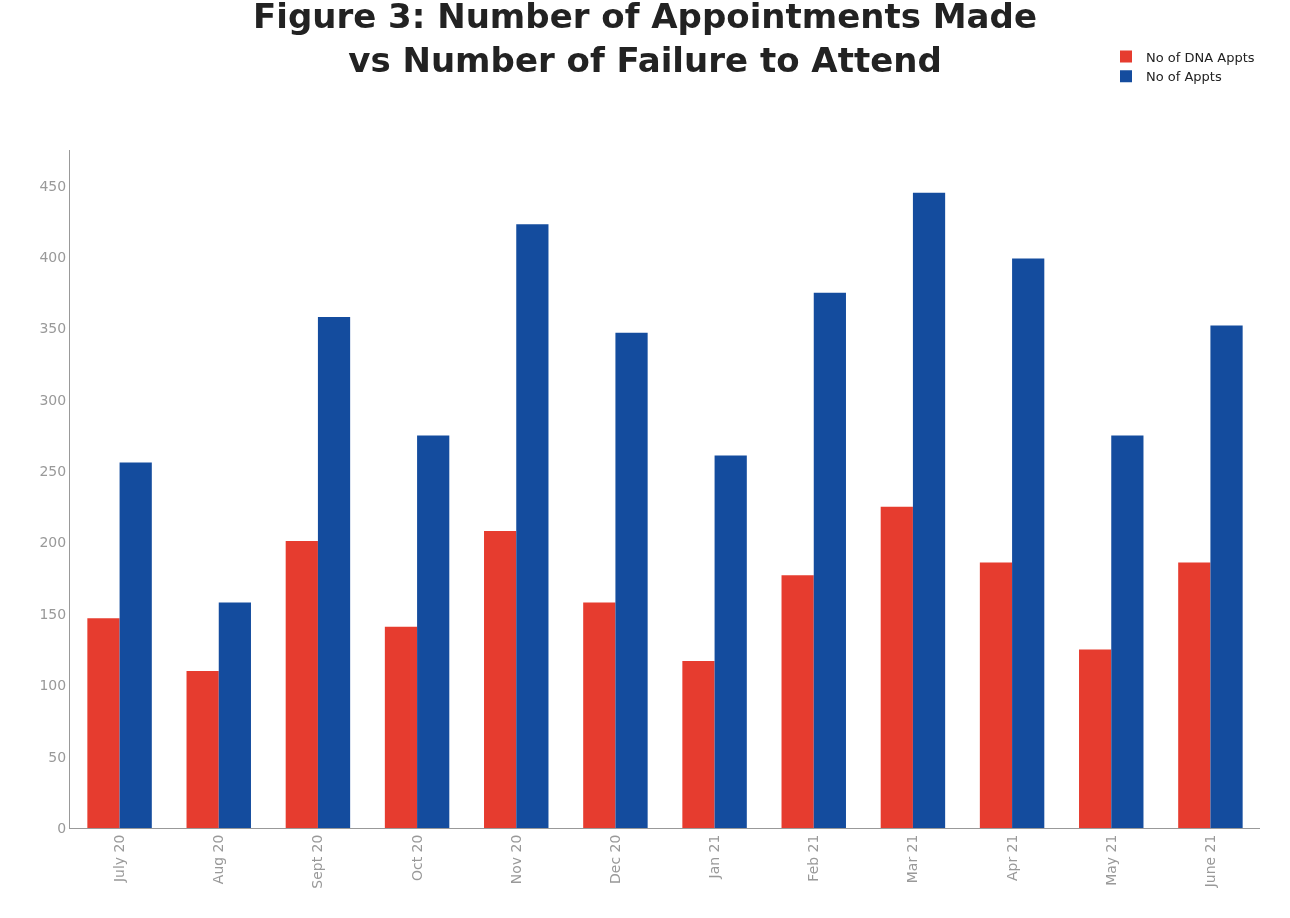 This screenshot has height=918, width=1290. I want to click on x-tick-label: Jan 21, so click(714, 857).